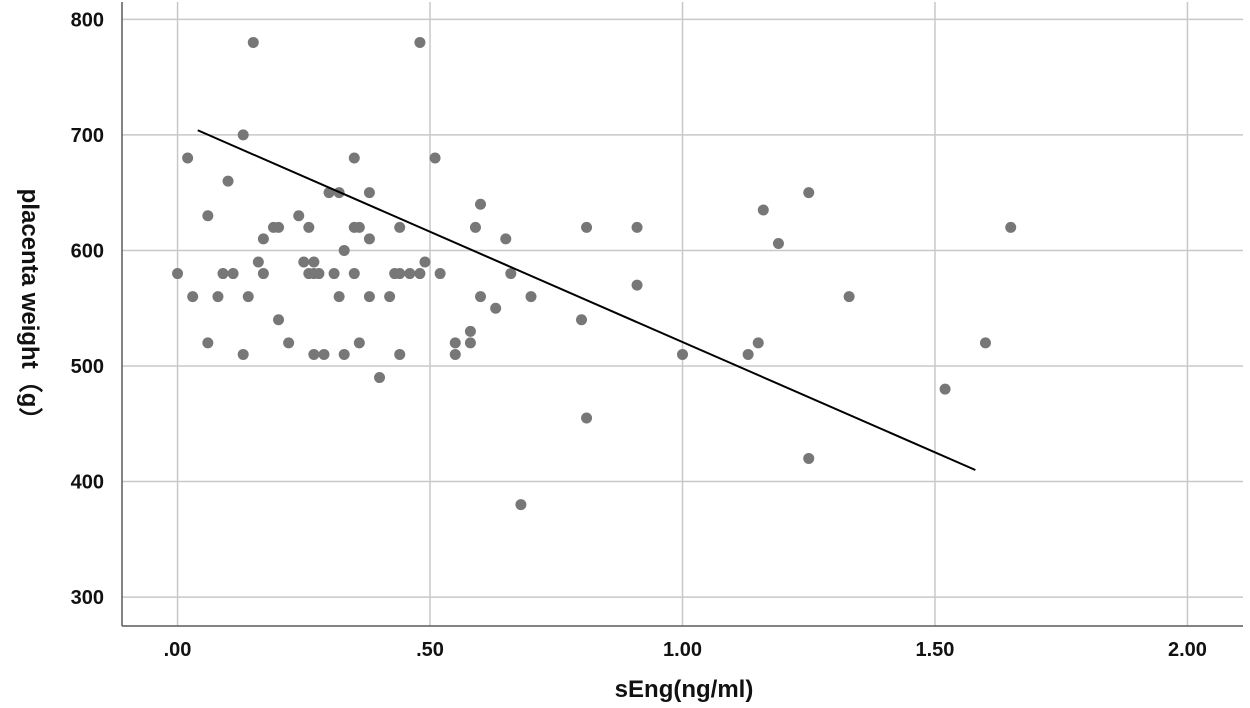 The image size is (1250, 708). What do you see at coordinates (1187, 650) in the screenshot?
I see `x-tick-label: 2.00` at bounding box center [1187, 650].